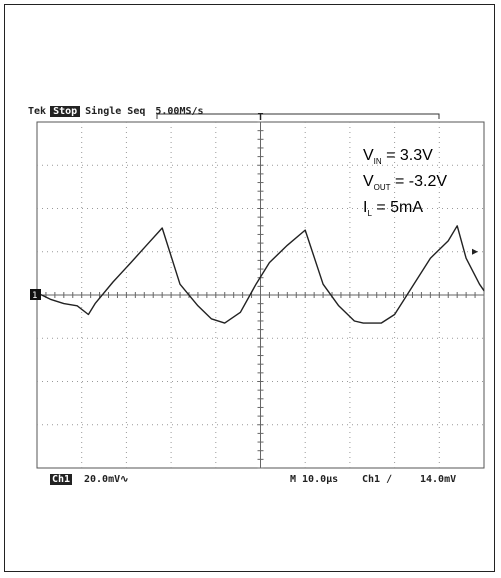 The height and width of the screenshot is (578, 501). Describe the element at coordinates (398, 157) in the screenshot. I see `condition-vin: VIN = 3.3V` at that location.